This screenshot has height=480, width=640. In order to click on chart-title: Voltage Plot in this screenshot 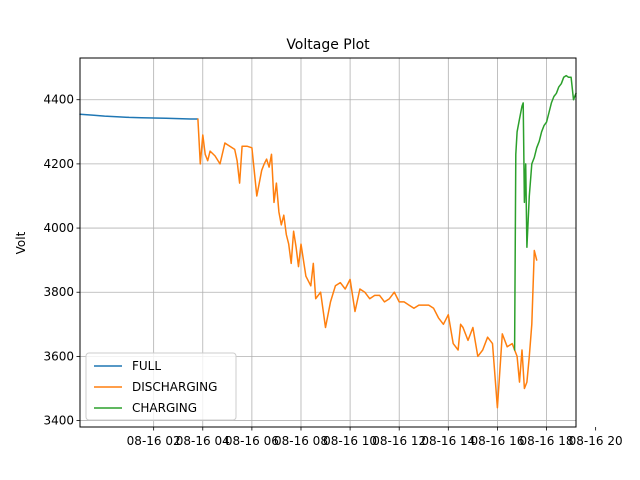, I will do `click(328, 45)`.